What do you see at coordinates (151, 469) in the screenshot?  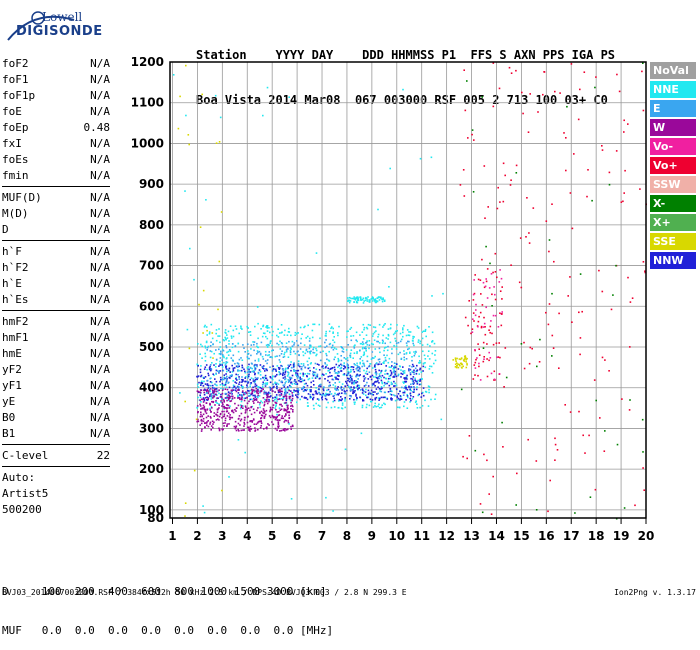 I see `y-tick-label: 200` at bounding box center [151, 469].